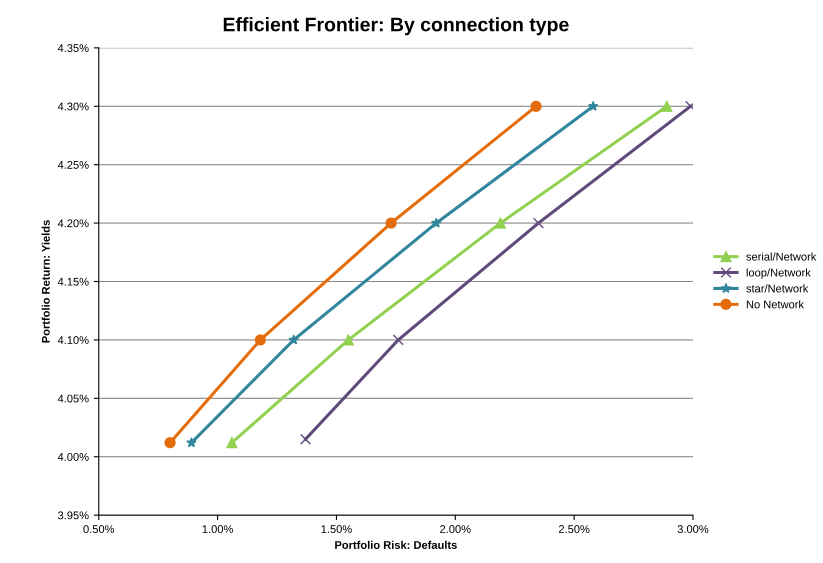 Image resolution: width=823 pixels, height=563 pixels. Describe the element at coordinates (396, 544) in the screenshot. I see `x-axis-title: Portfolio Risk: Defaults` at that location.